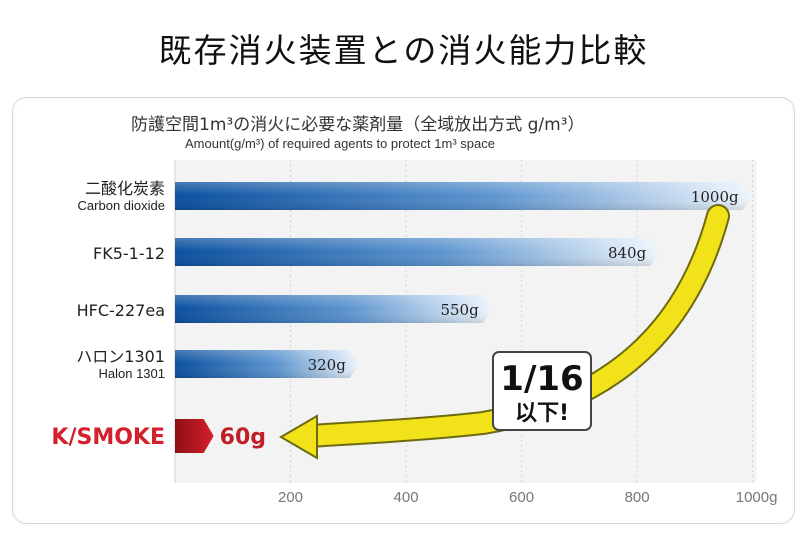 The width and height of the screenshot is (807, 535). I want to click on chart-title: 防護空間1m³の消火に必要な薬剤量（全域放出方式 g/m³）, so click(358, 125).